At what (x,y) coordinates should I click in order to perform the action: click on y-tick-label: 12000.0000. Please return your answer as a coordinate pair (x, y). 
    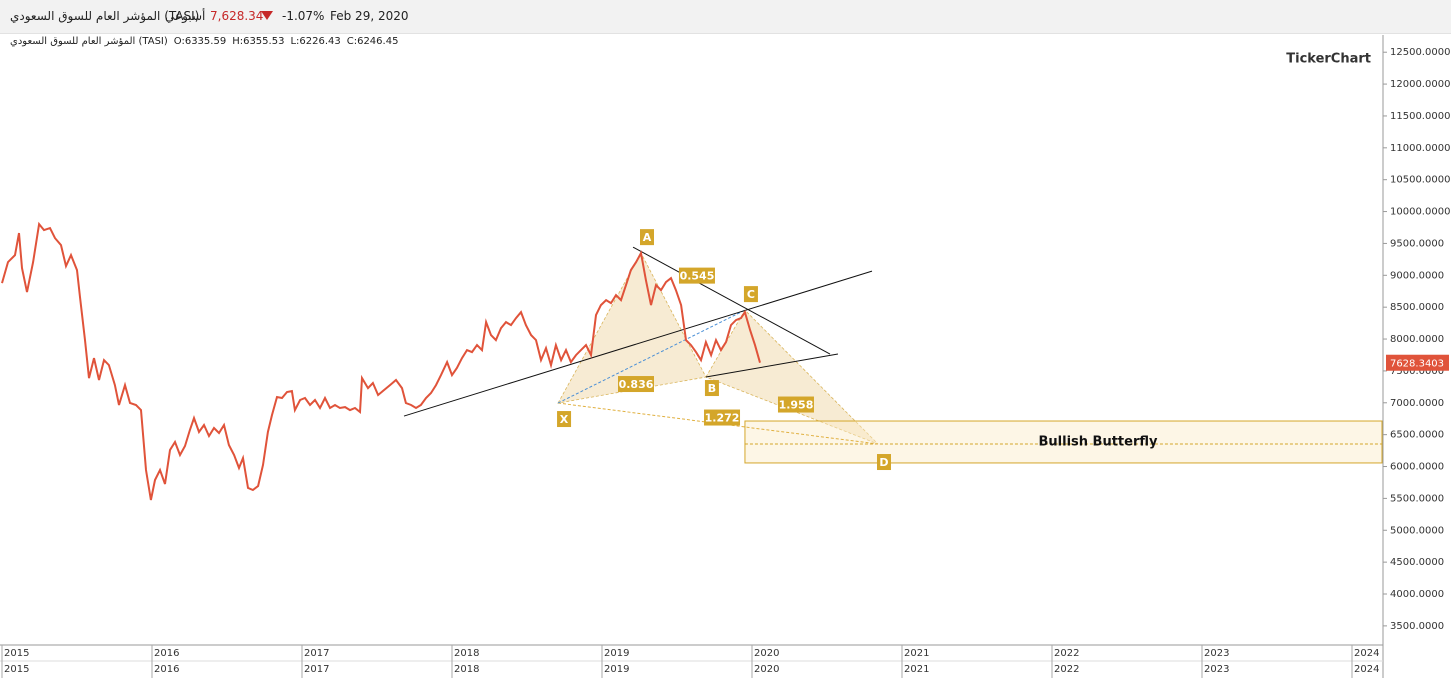
    Looking at the image, I should click on (1420, 84).